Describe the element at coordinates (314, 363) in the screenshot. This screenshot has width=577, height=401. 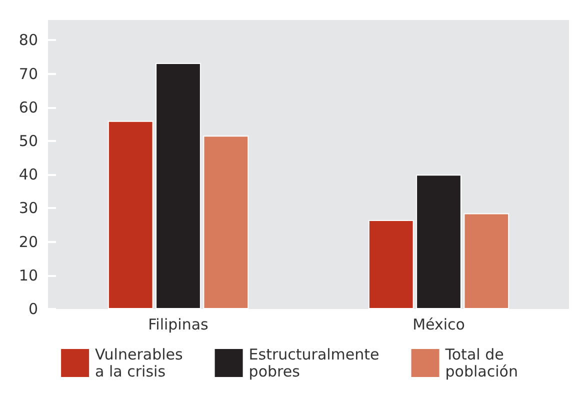
I see `legend-label: Estructuralmente pobres` at that location.